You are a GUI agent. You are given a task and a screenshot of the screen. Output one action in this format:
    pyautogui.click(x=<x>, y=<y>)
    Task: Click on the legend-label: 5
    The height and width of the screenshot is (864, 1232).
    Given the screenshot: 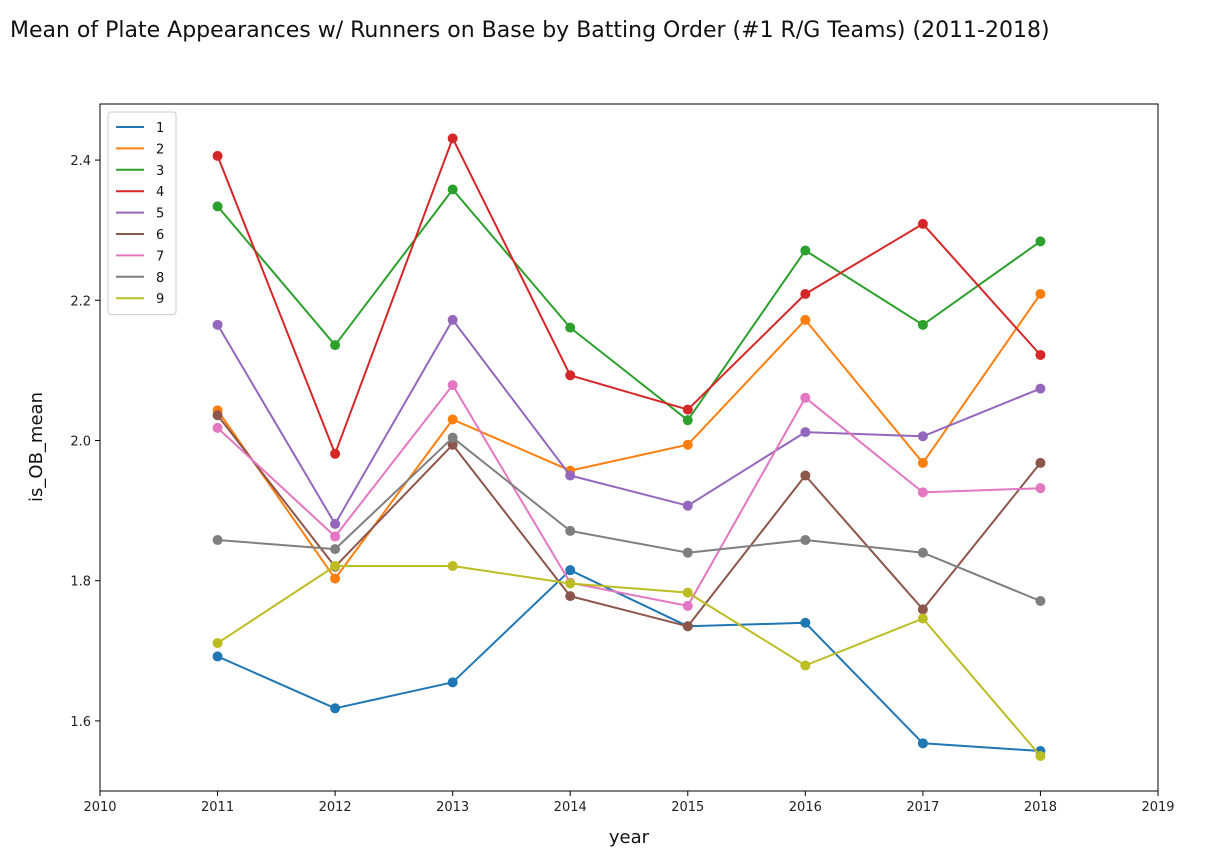 What is the action you would take?
    pyautogui.click(x=160, y=214)
    